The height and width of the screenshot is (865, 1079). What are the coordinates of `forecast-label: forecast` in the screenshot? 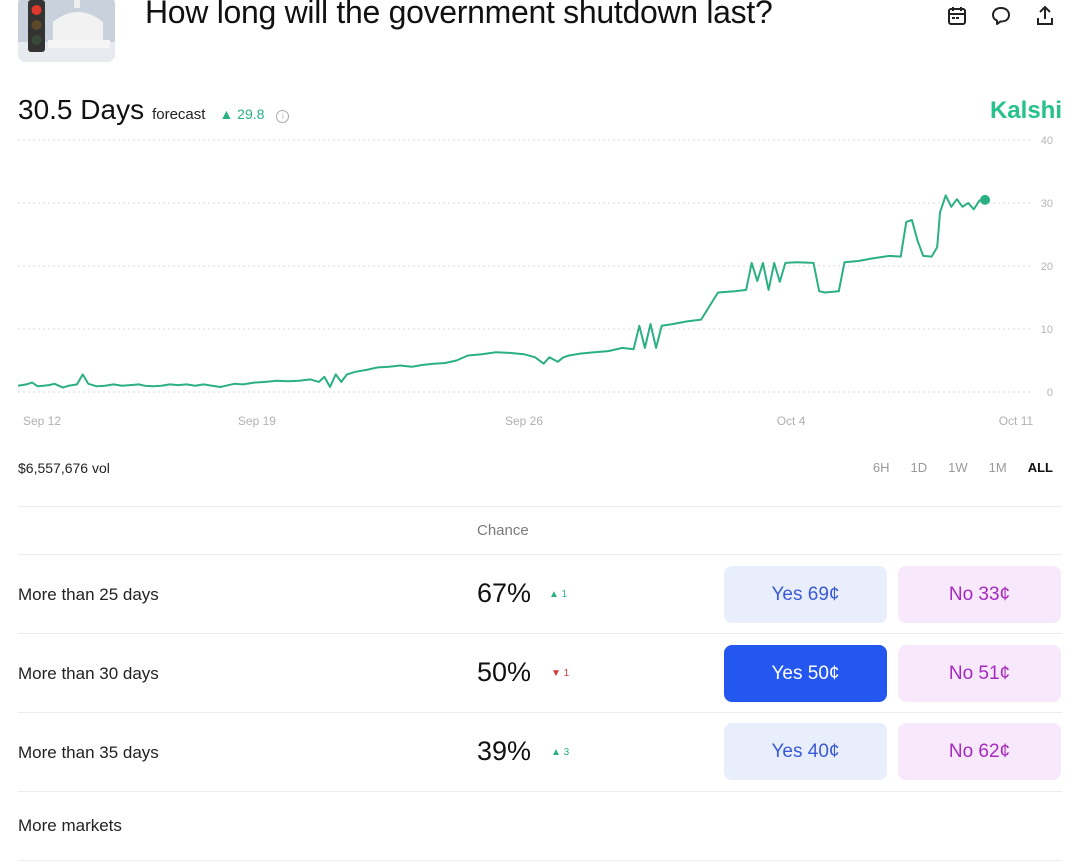 It's located at (179, 114).